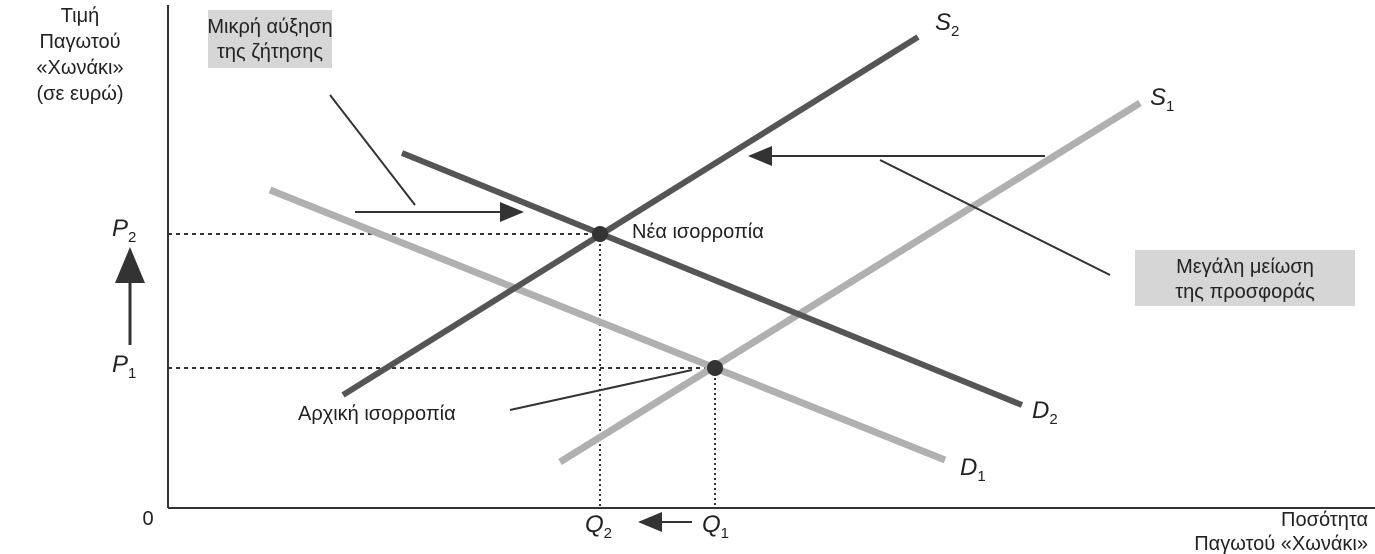  I want to click on curve-label: S2, so click(947, 24).